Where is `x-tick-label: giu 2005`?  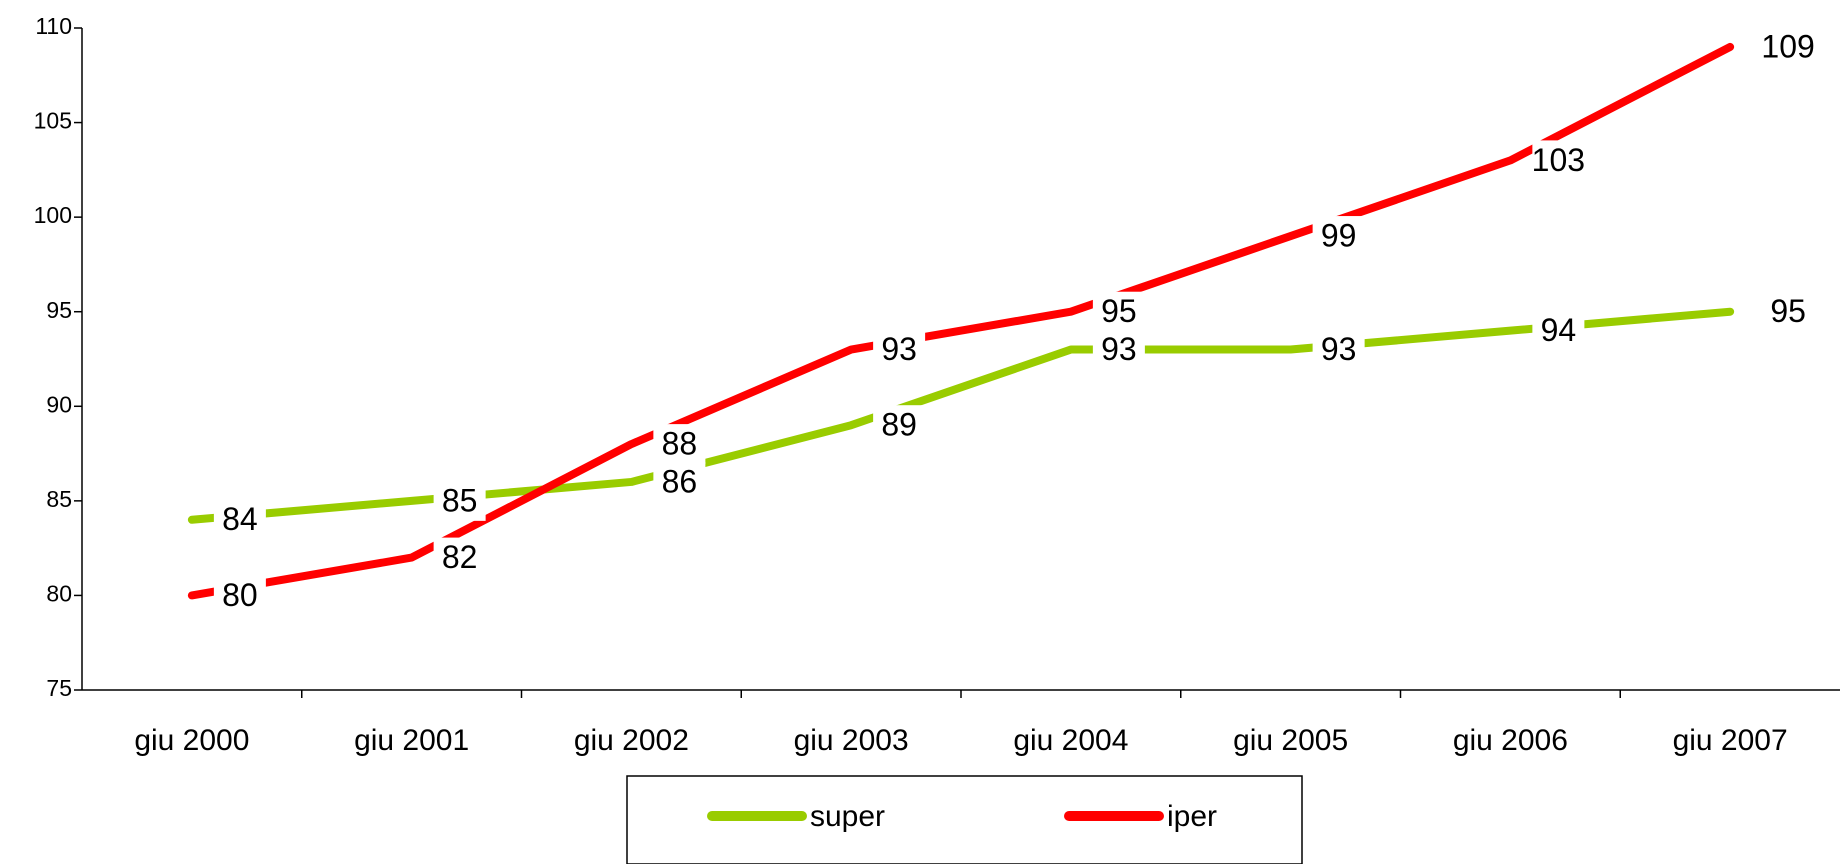
x-tick-label: giu 2005 is located at coordinates (1290, 740).